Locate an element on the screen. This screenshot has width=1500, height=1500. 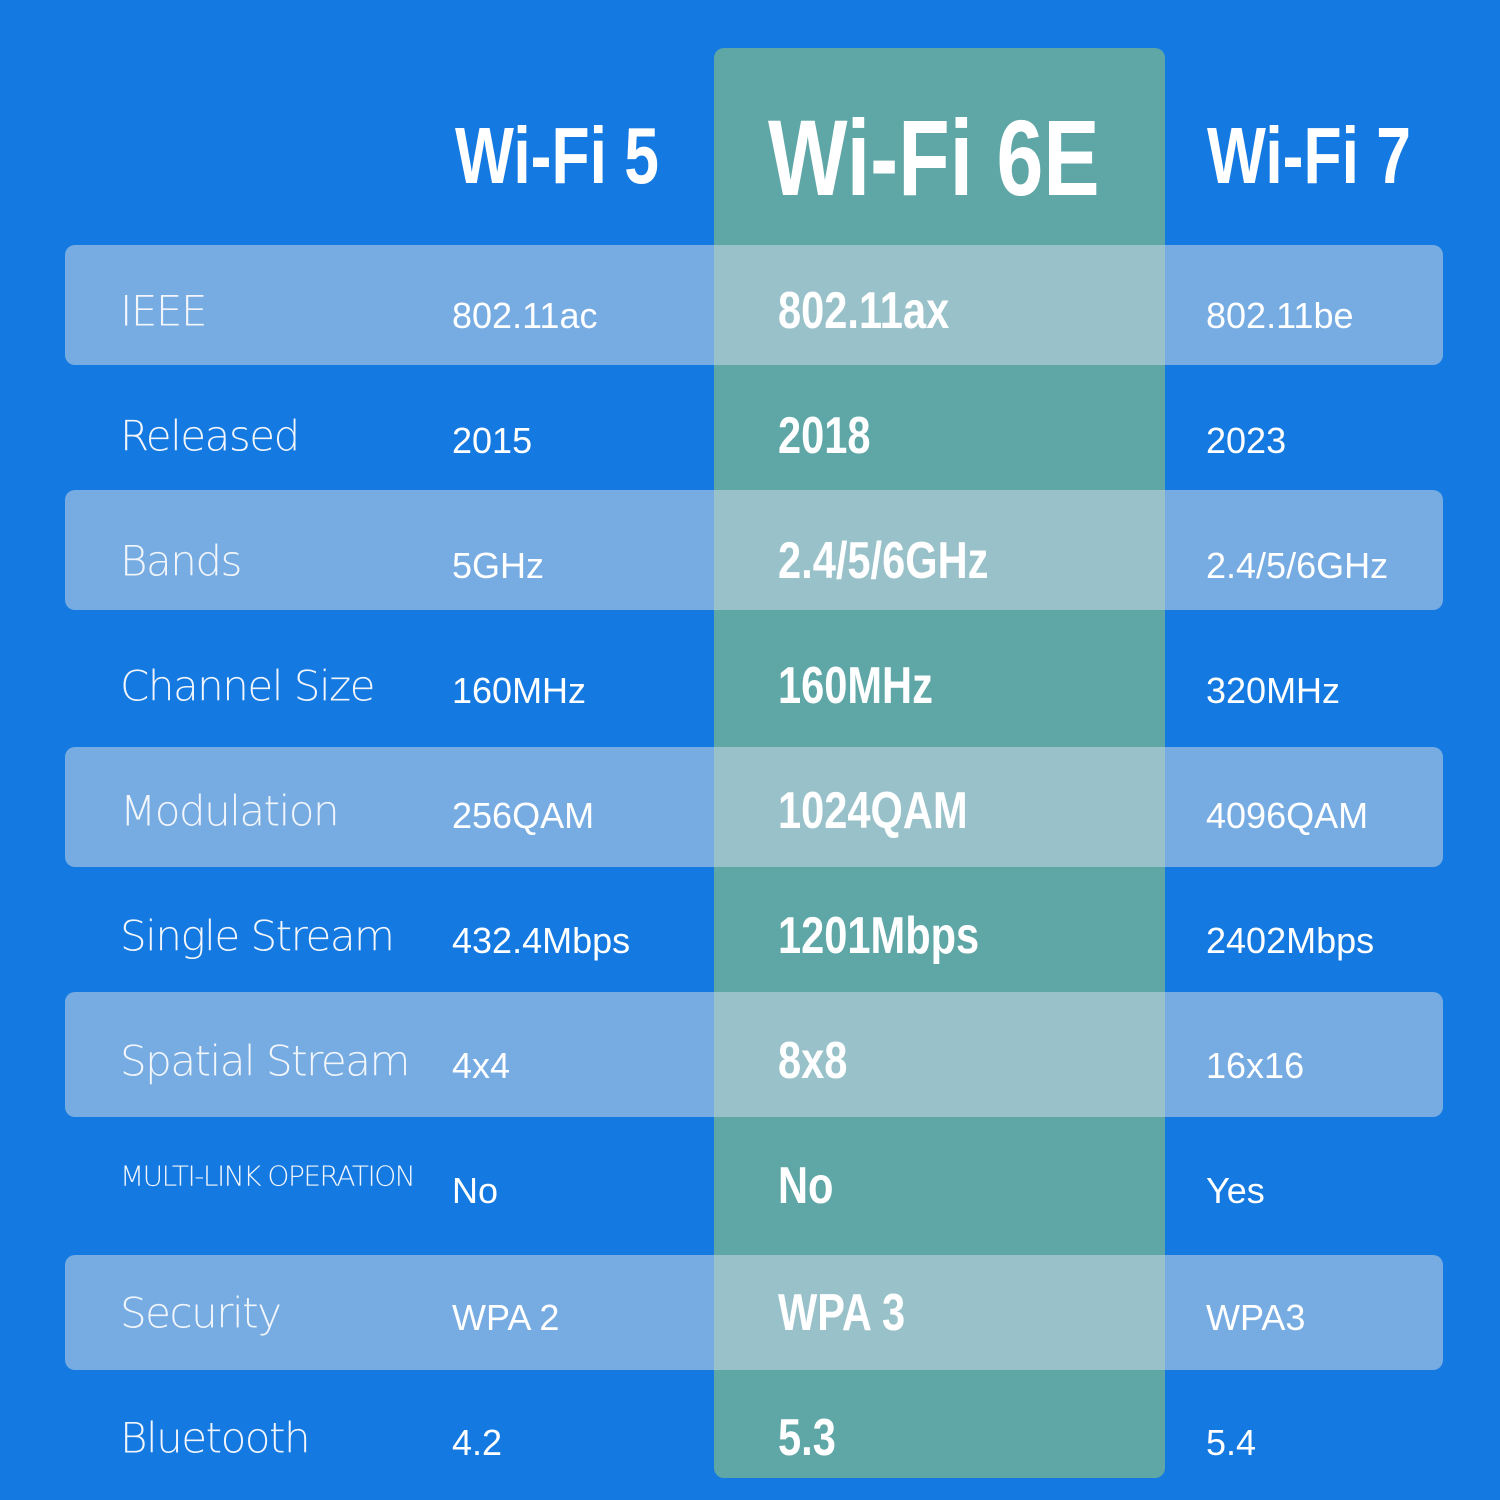
table-row: Modulation 256QAM 1024QAM 4096QAM is located at coordinates (750, 810).